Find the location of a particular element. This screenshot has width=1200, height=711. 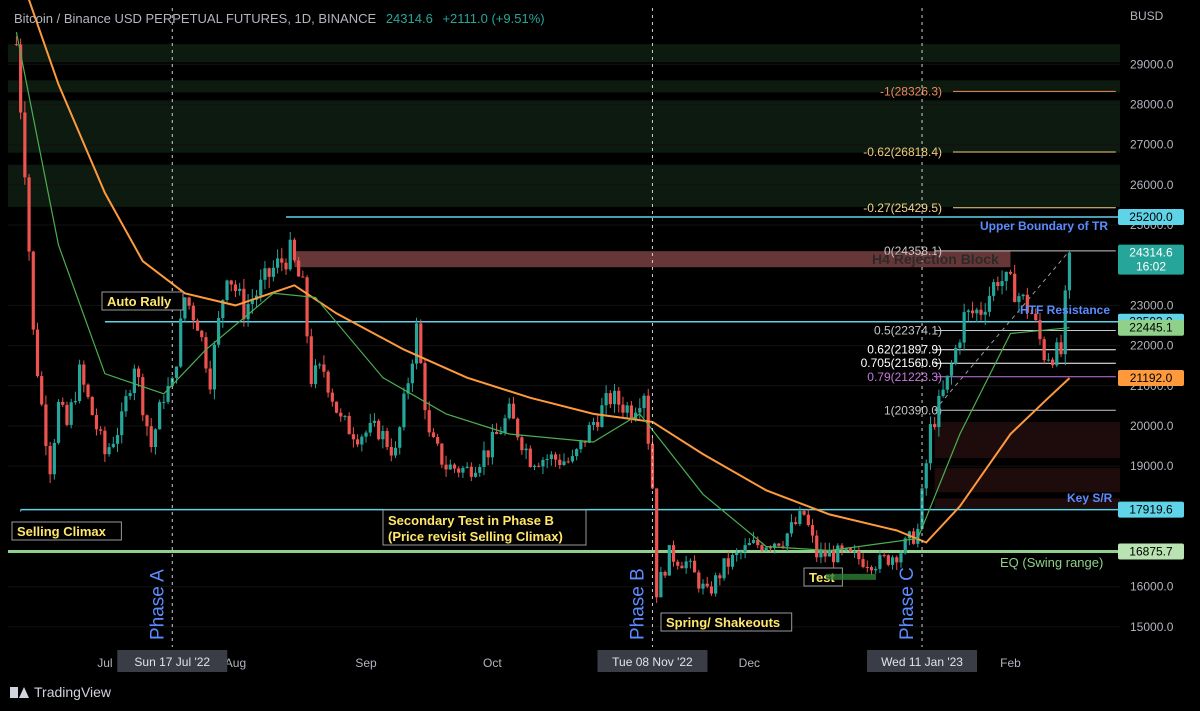

date-flag is located at coordinates (922, 661).